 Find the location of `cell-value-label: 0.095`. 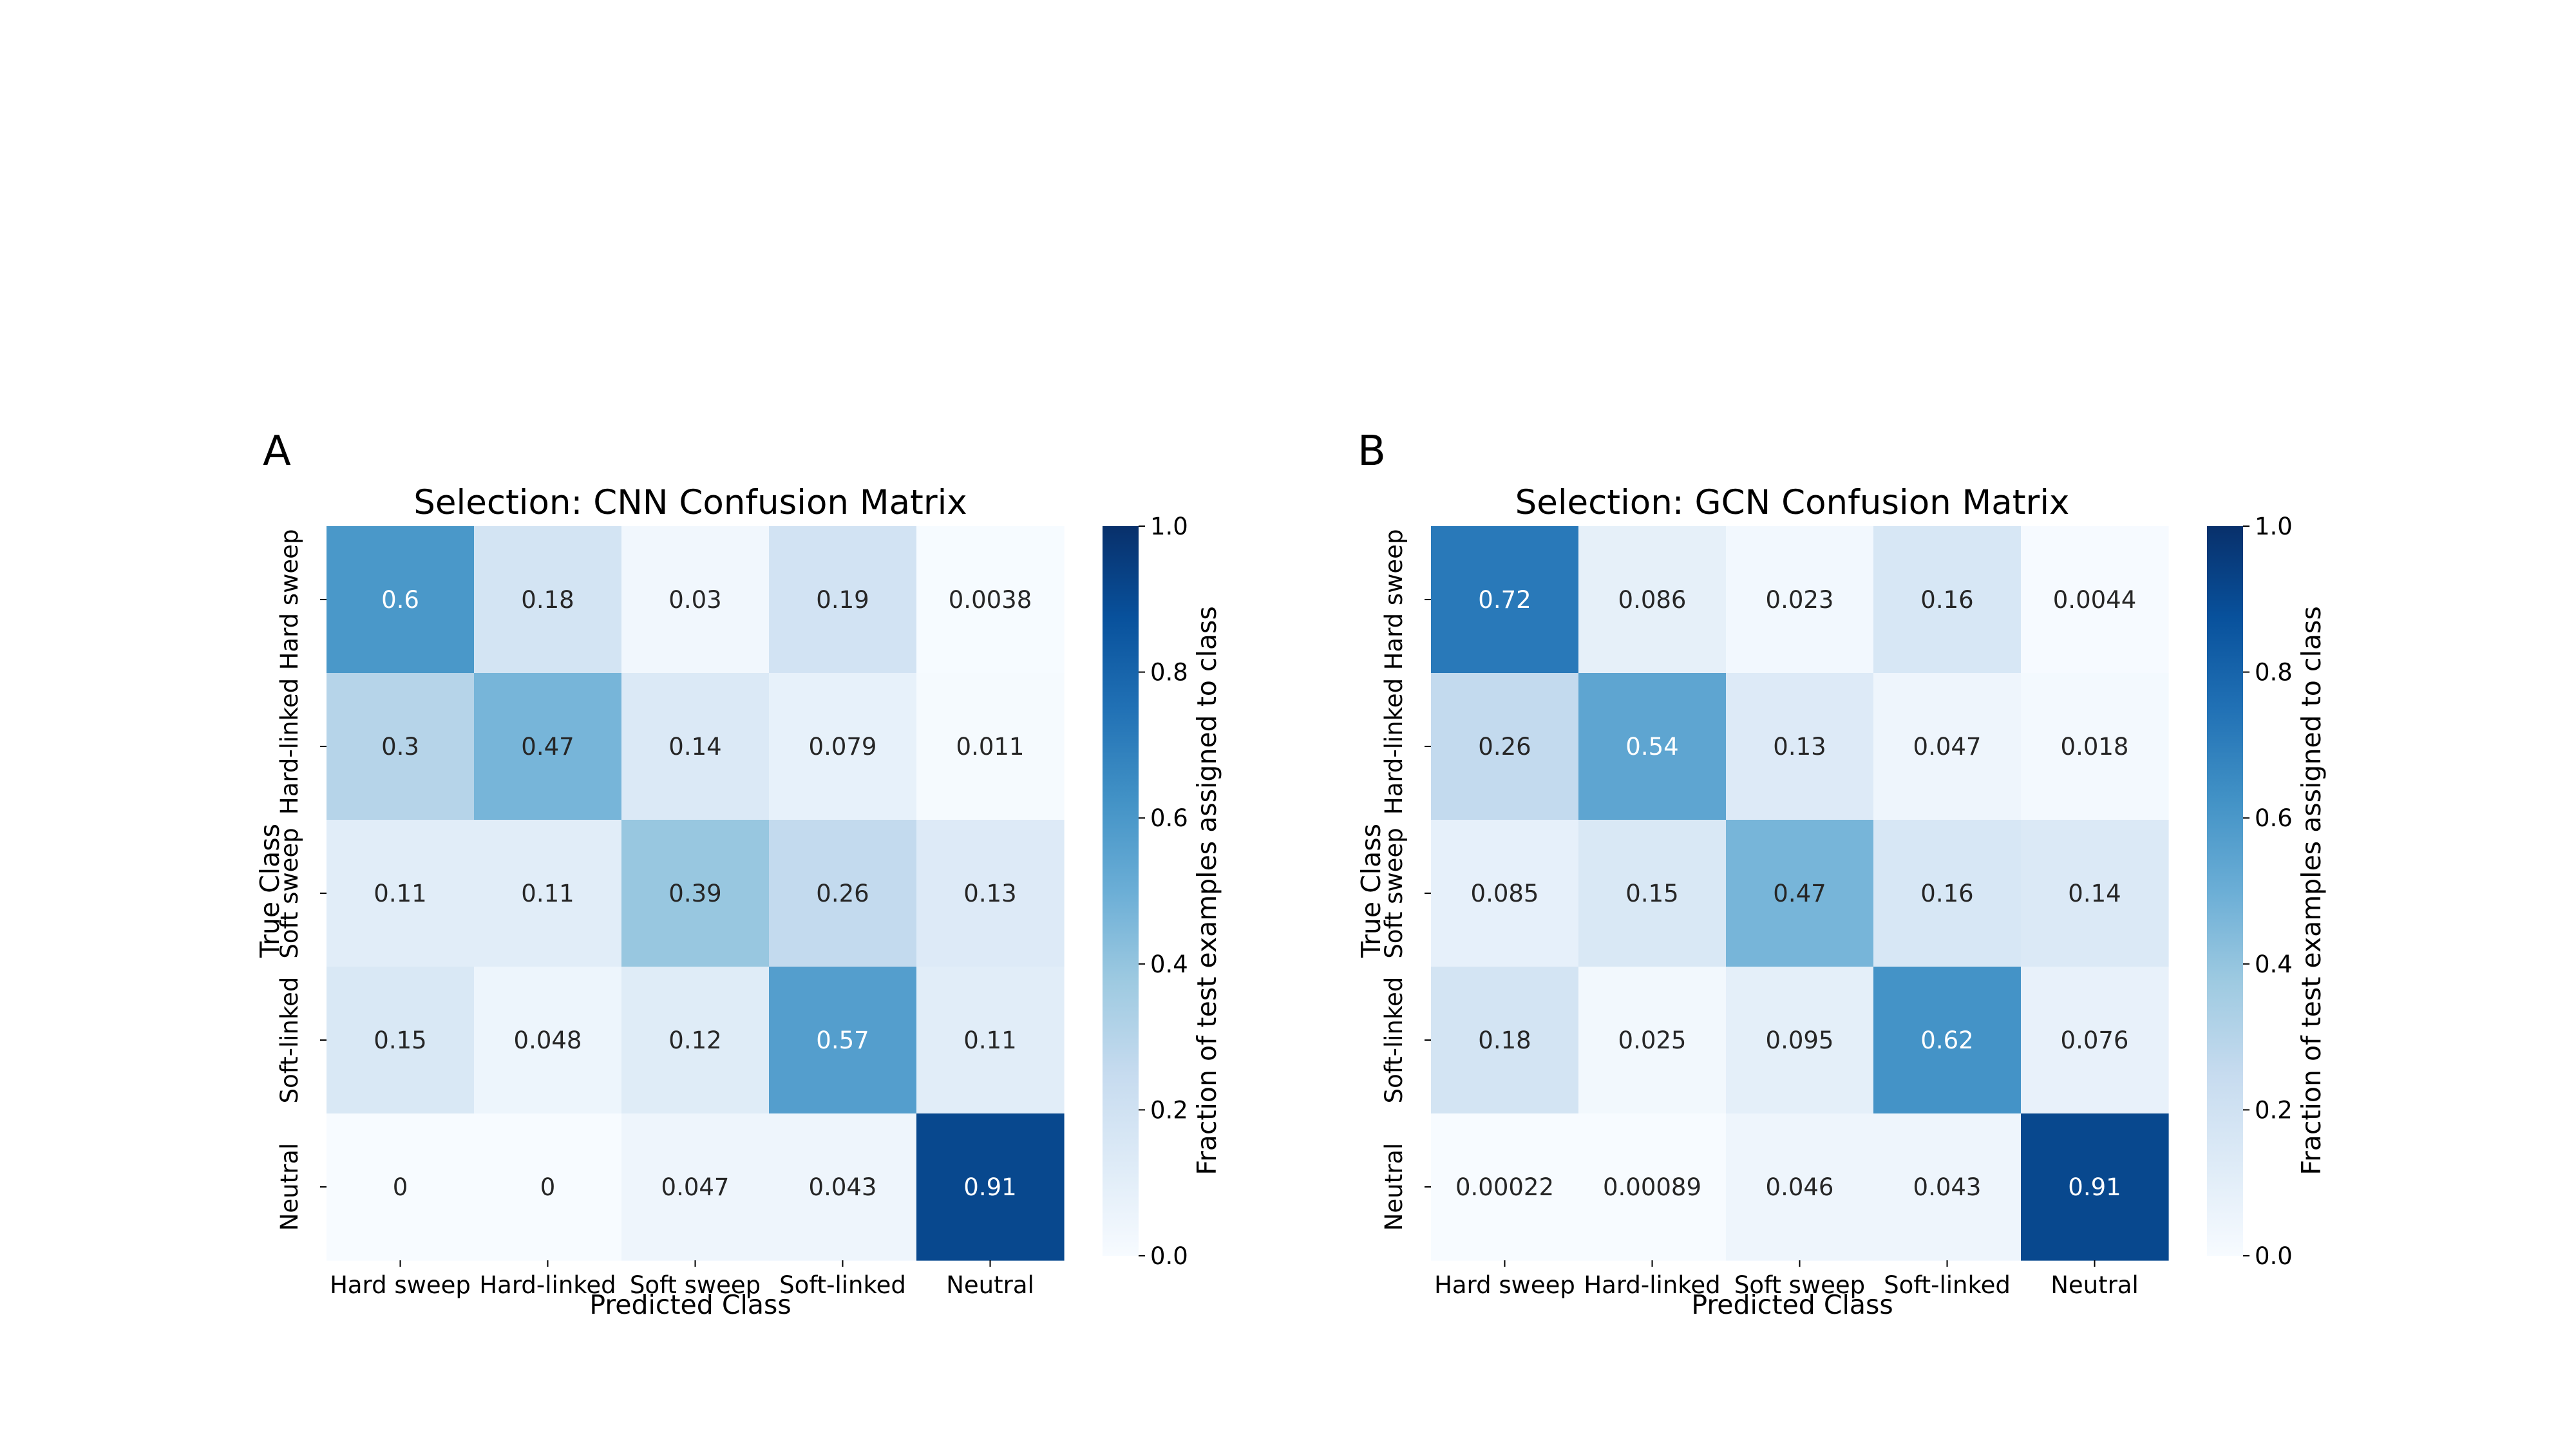

cell-value-label: 0.095 is located at coordinates (1800, 1040).